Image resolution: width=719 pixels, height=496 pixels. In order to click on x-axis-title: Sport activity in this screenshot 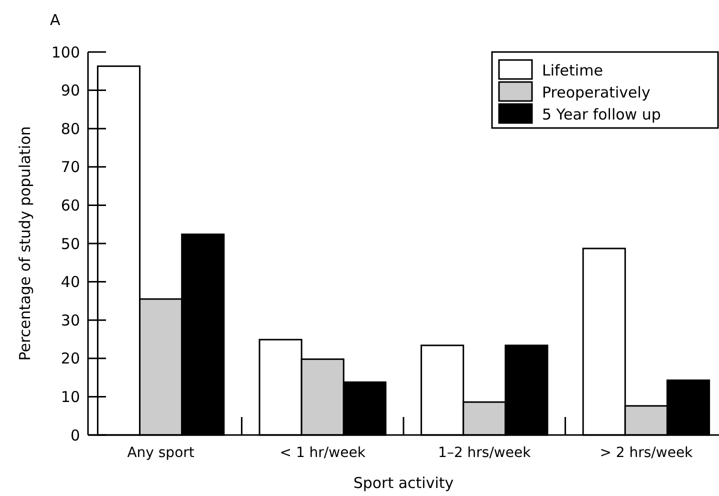, I will do `click(403, 483)`.